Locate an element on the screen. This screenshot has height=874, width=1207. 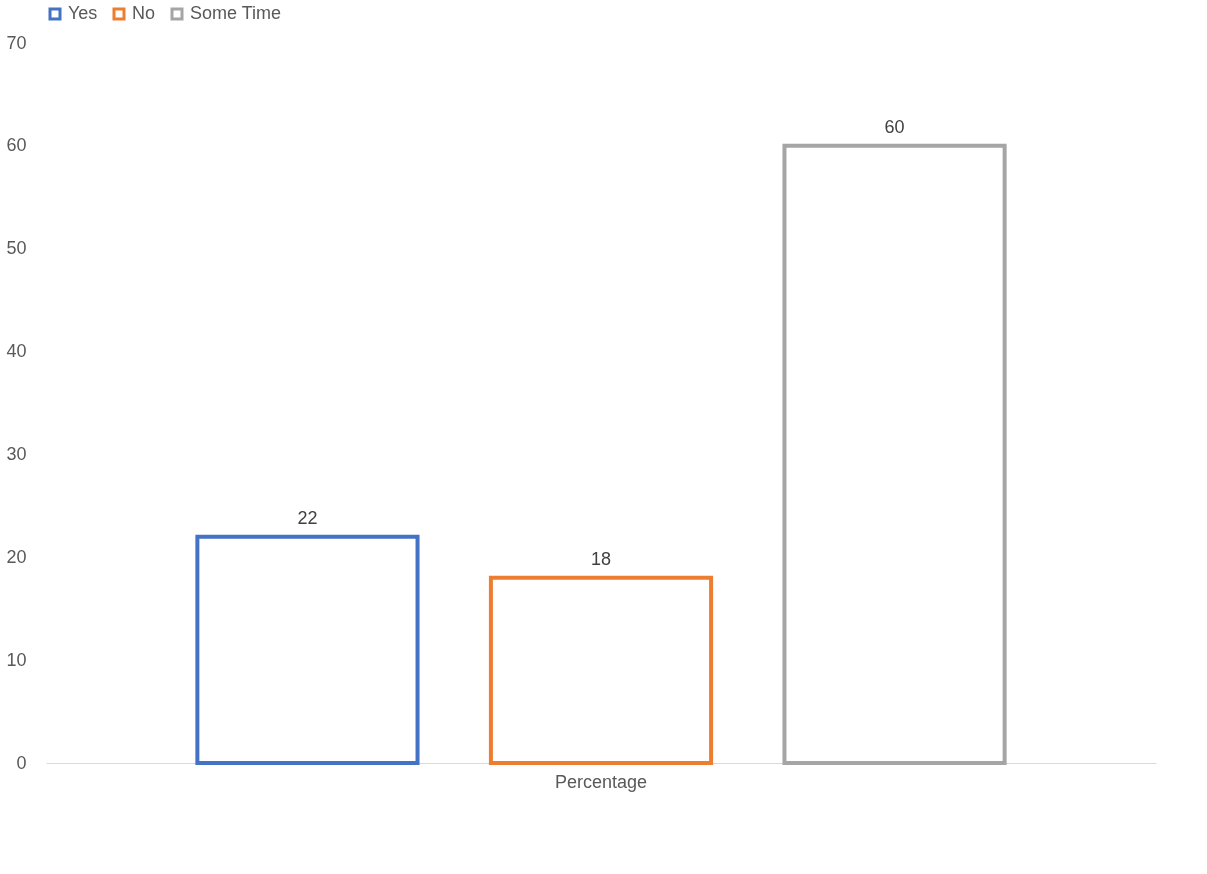
y-tick-label: 0 is located at coordinates (21, 762).